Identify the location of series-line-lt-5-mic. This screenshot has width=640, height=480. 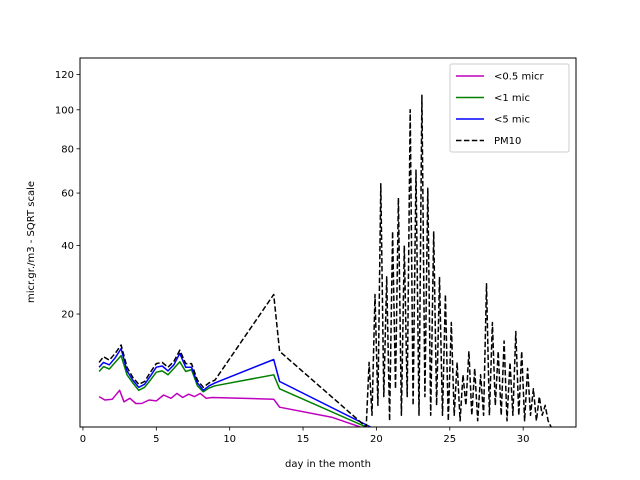
(234, 387).